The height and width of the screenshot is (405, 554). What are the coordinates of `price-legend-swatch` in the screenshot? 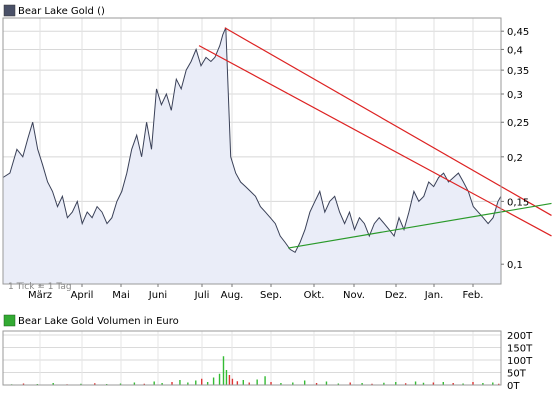 It's located at (9, 10).